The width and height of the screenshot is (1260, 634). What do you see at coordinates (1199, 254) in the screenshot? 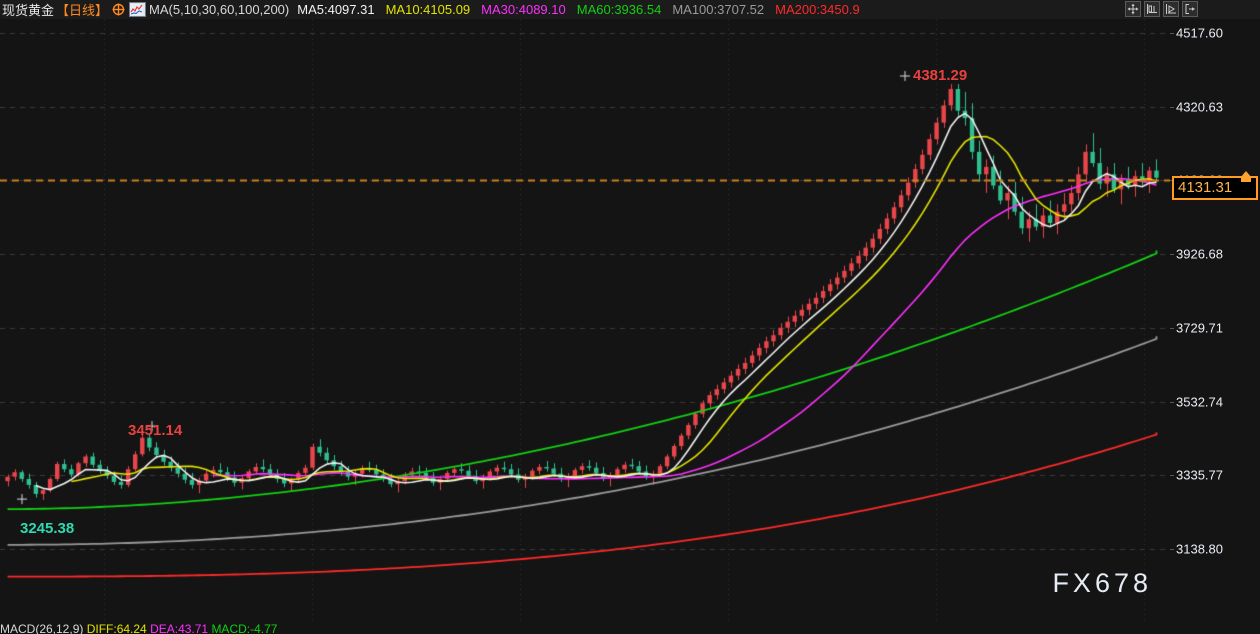
I see `axis-tick-label: 3926.68` at bounding box center [1199, 254].